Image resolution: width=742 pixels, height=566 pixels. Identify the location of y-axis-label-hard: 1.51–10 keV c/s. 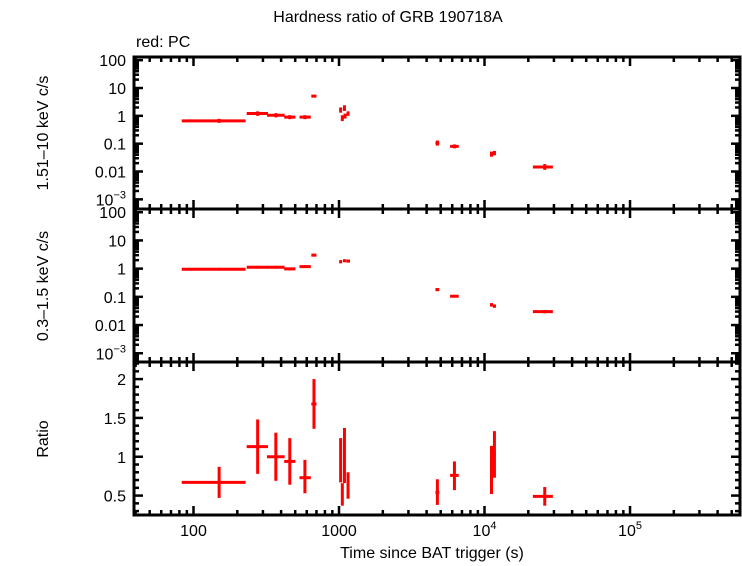
(43, 133).